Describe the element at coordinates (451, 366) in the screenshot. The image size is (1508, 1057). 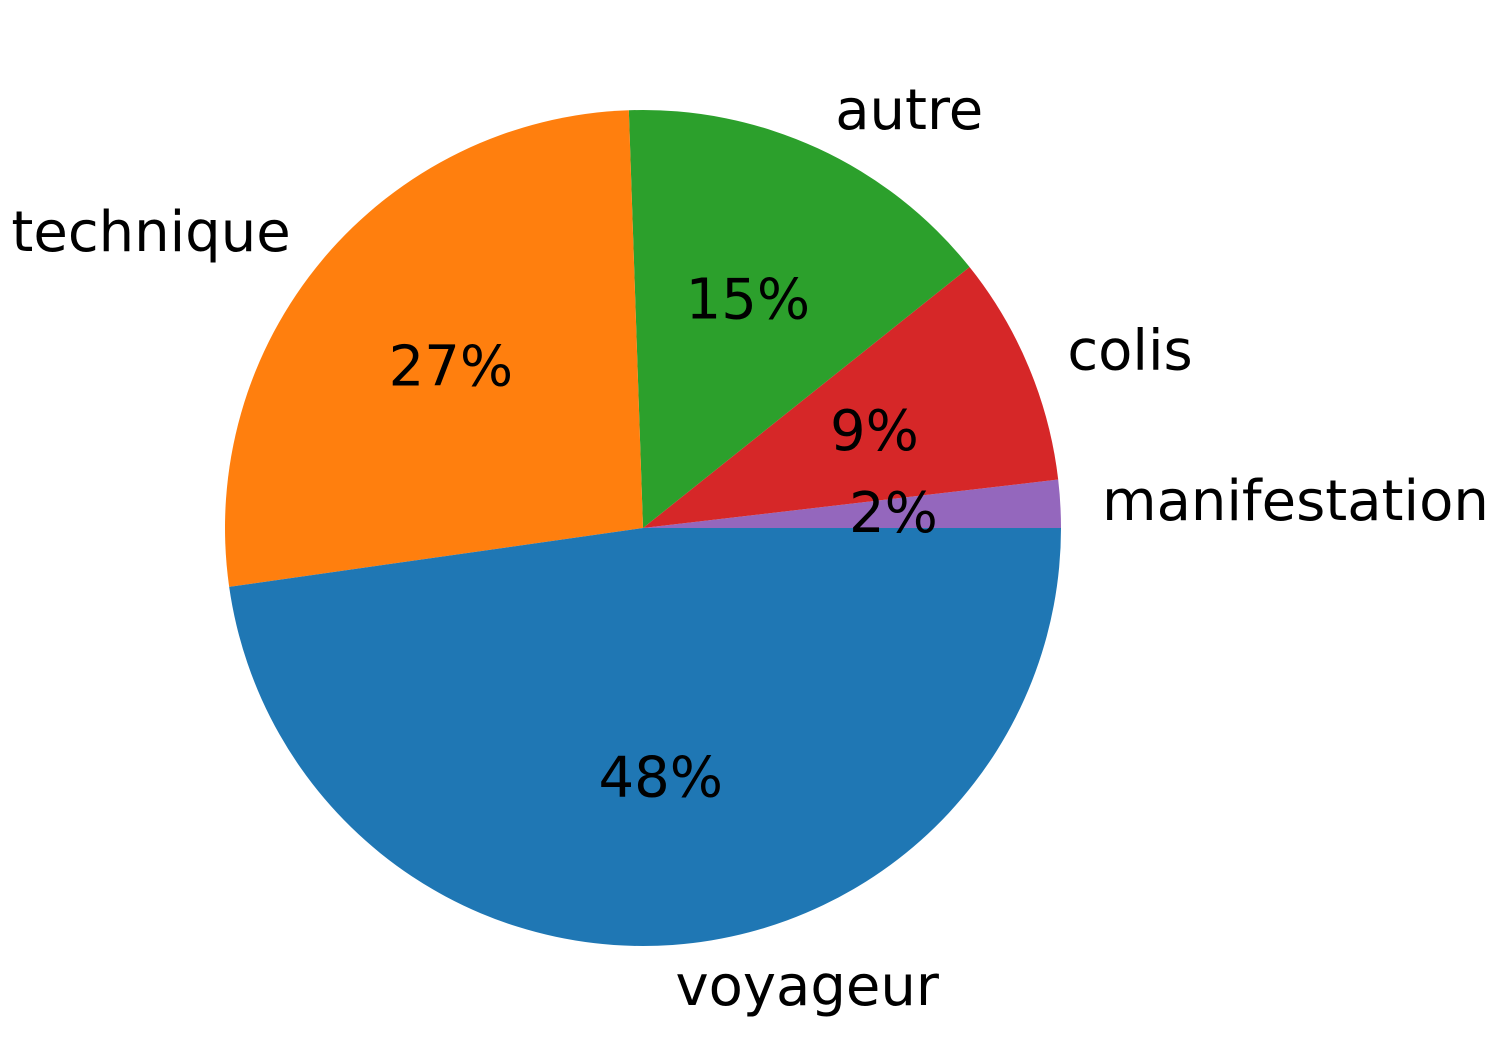
I see `pct-label-technique: 27%` at that location.